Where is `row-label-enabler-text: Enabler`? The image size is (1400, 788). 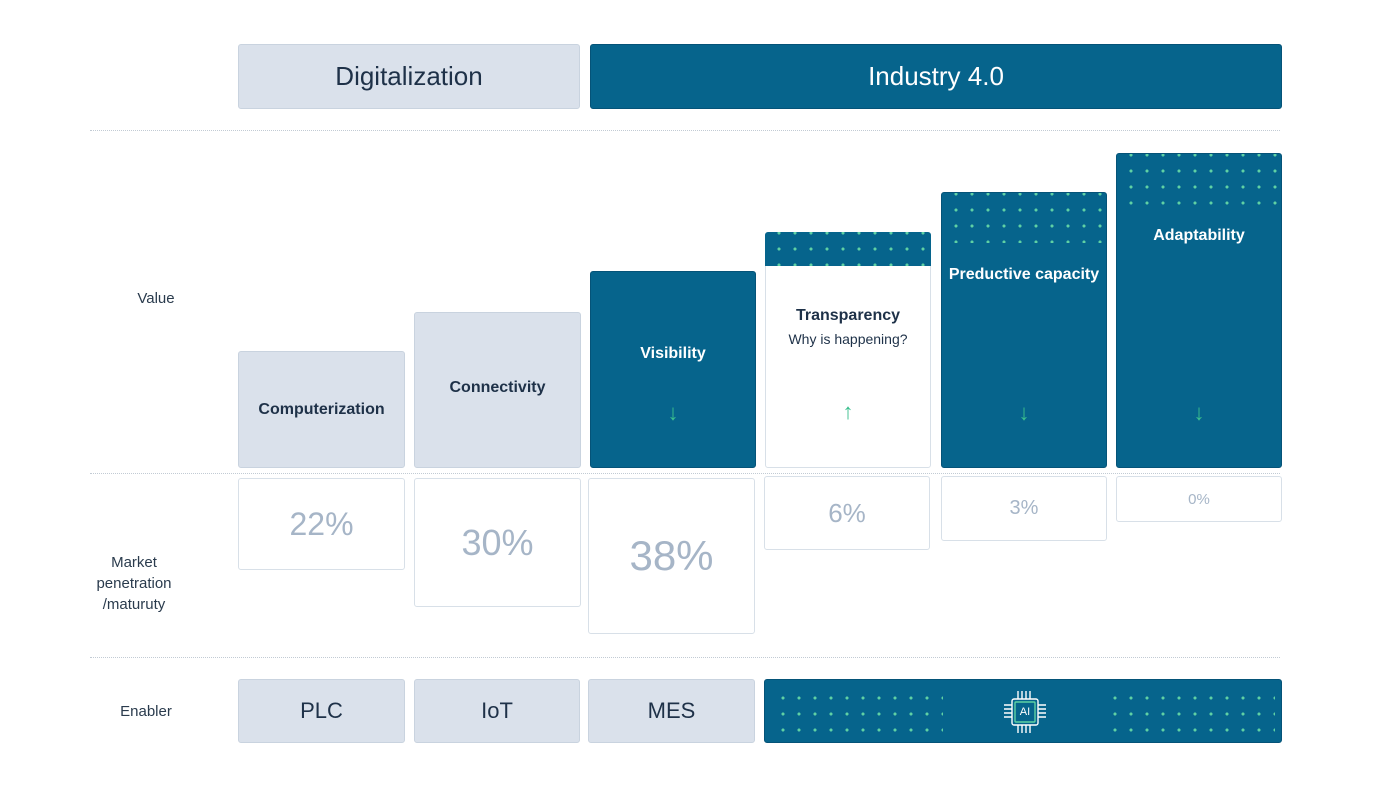 row-label-enabler-text: Enabler is located at coordinates (146, 711).